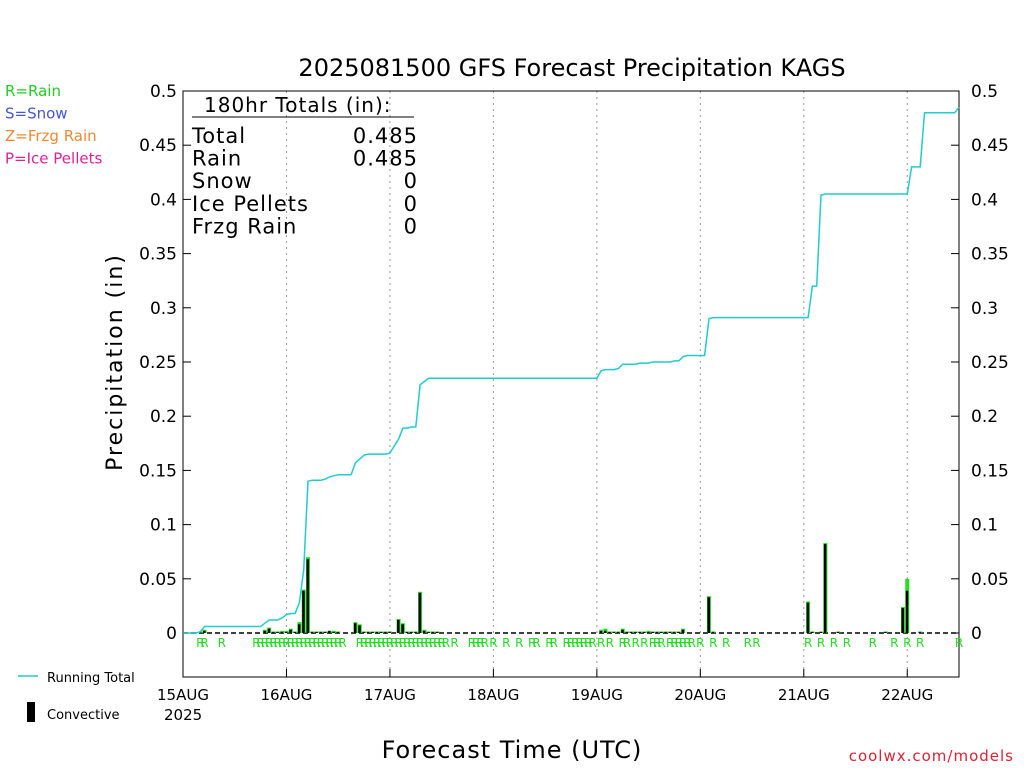 The image size is (1024, 768). Describe the element at coordinates (506, 643) in the screenshot. I see `type-marker-51: R` at that location.